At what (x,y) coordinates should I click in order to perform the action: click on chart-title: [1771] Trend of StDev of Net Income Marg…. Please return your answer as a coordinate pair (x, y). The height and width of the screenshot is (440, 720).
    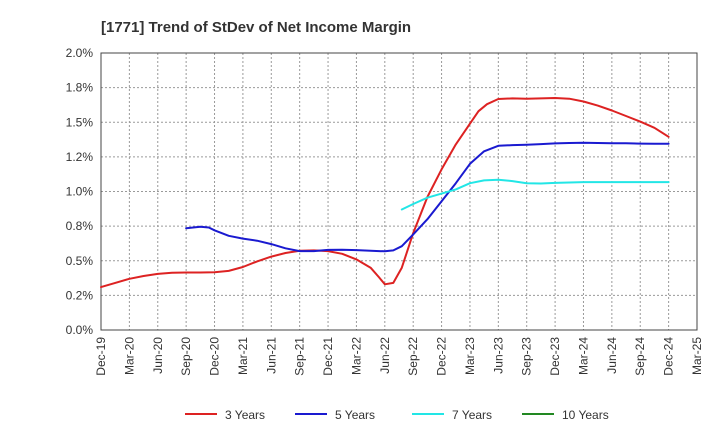
    Looking at the image, I should click on (256, 27).